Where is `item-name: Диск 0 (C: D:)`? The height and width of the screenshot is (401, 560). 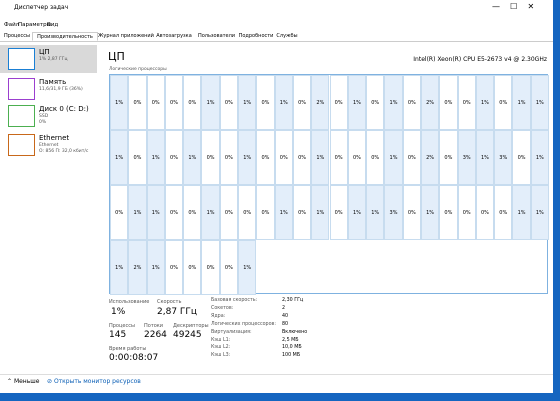 item-name: Диск 0 (C: D:) is located at coordinates (64, 109).